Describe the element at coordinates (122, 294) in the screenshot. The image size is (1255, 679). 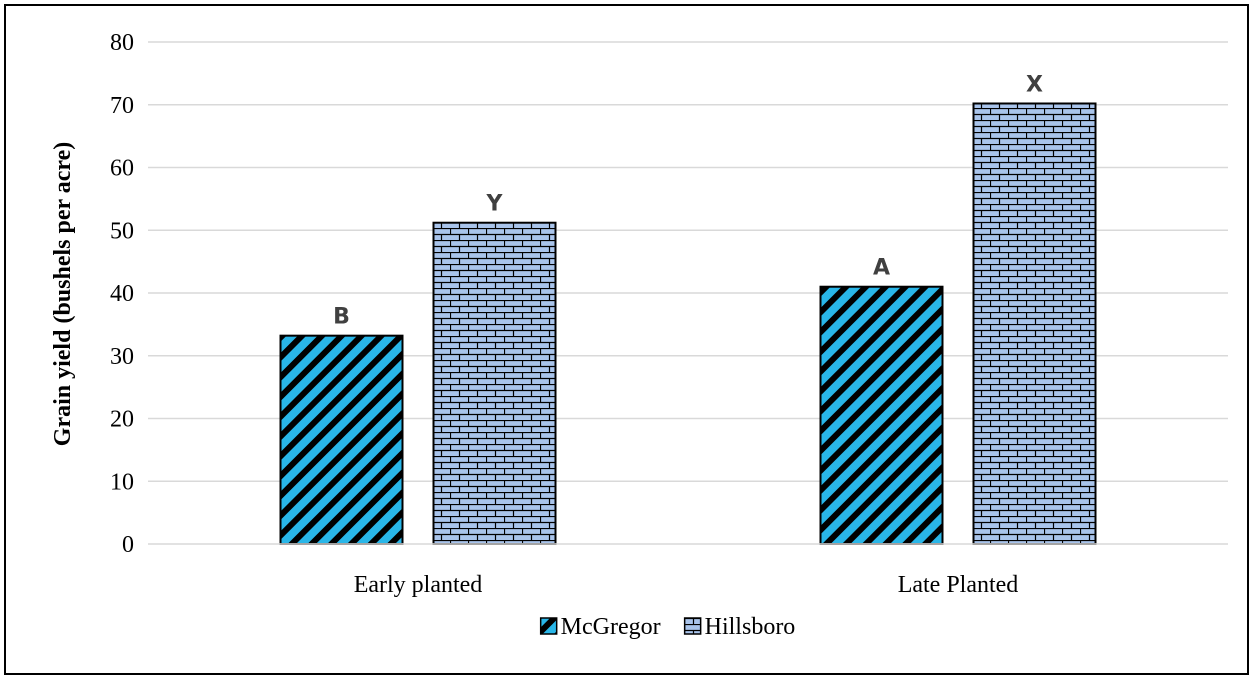
I see `y-tick-label: 40` at that location.